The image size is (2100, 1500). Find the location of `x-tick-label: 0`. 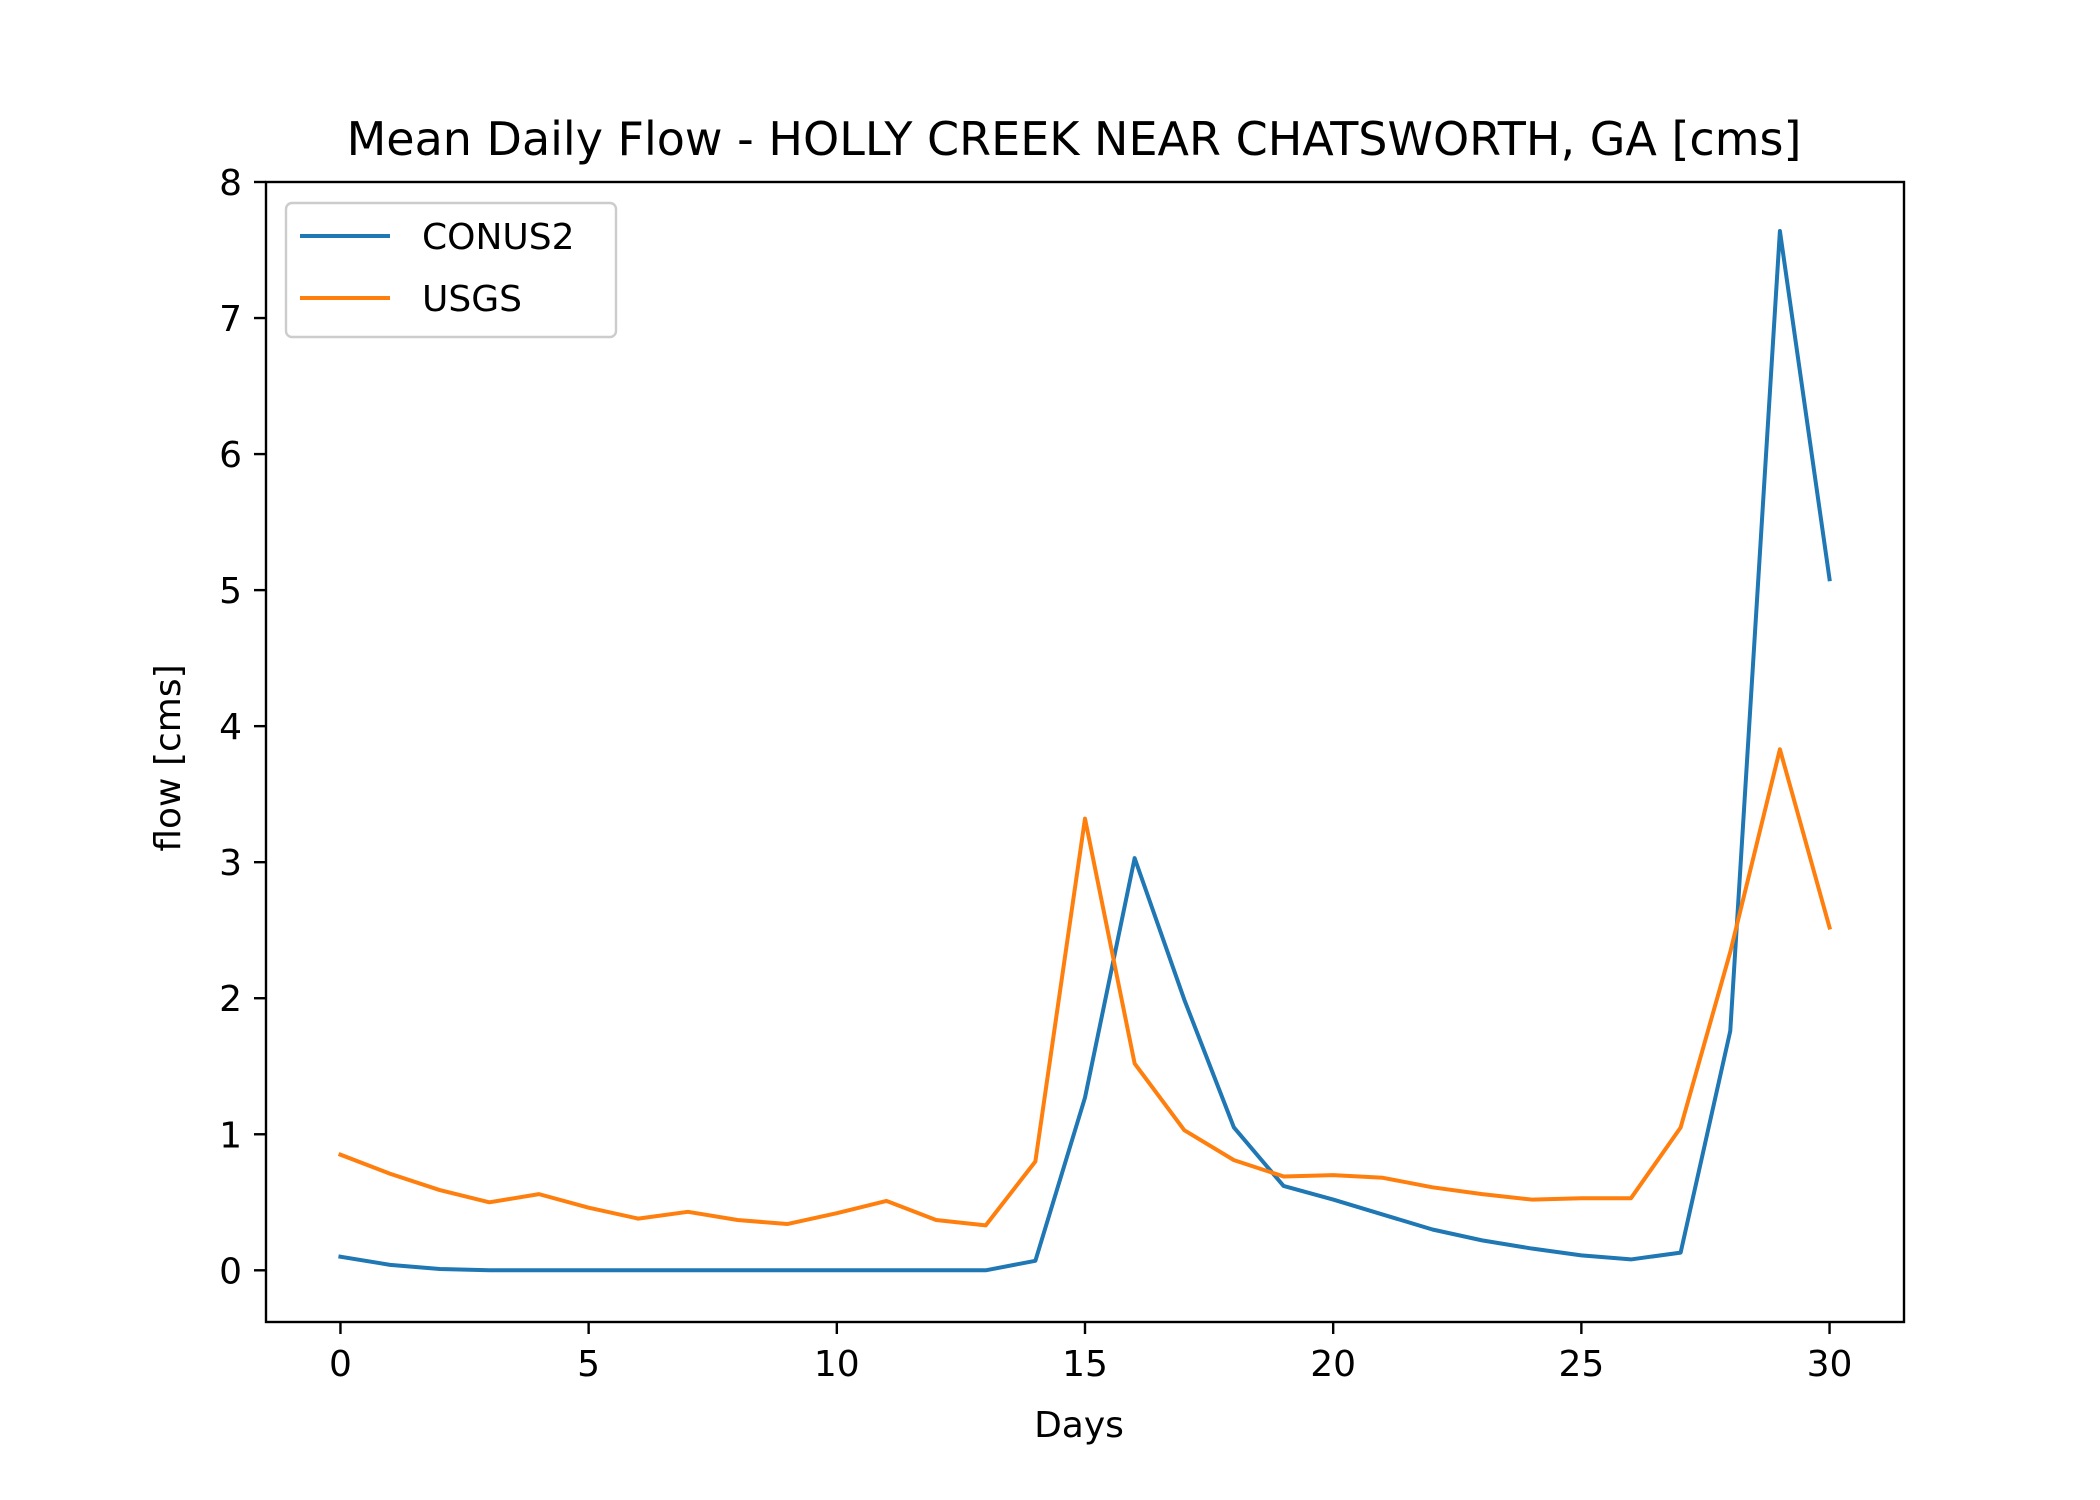

x-tick-label: 0 is located at coordinates (340, 1364).